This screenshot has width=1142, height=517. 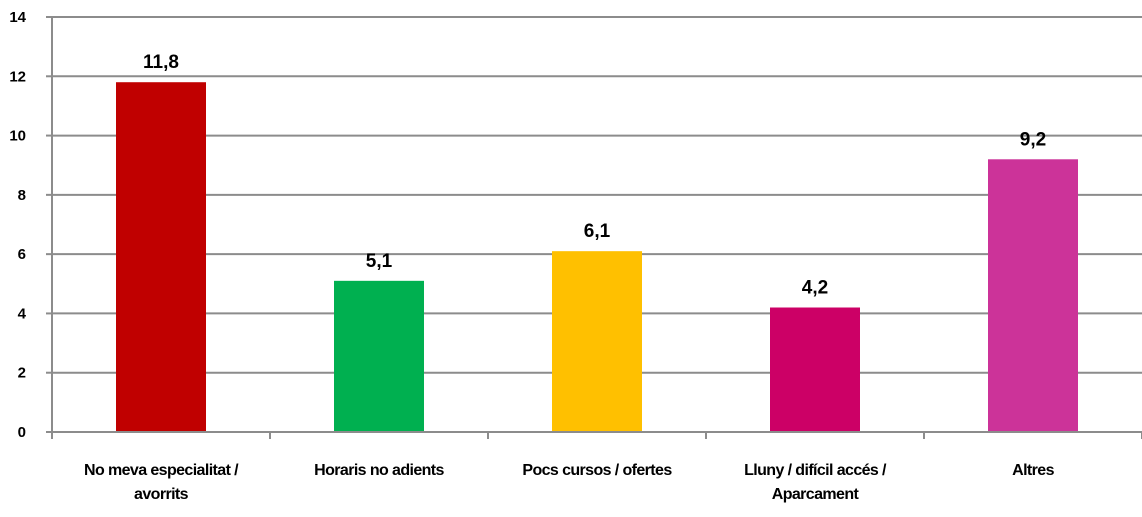 I want to click on y-tick-label: 14, so click(x=17, y=17).